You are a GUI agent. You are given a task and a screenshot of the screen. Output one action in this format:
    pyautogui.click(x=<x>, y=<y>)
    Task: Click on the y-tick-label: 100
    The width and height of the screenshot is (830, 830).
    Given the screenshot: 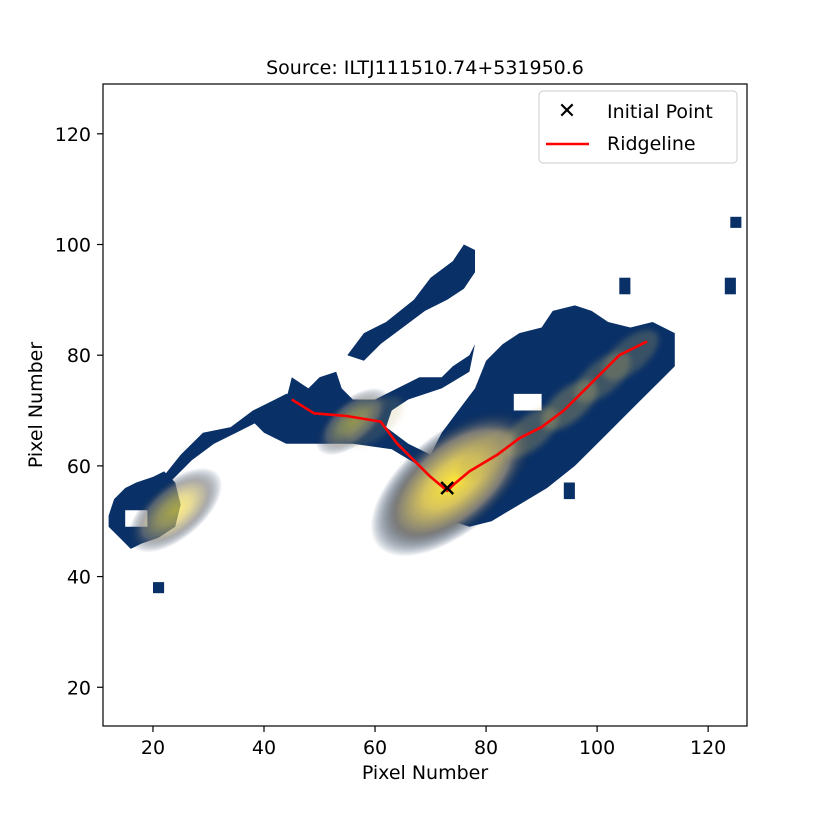 What is the action you would take?
    pyautogui.click(x=73, y=246)
    